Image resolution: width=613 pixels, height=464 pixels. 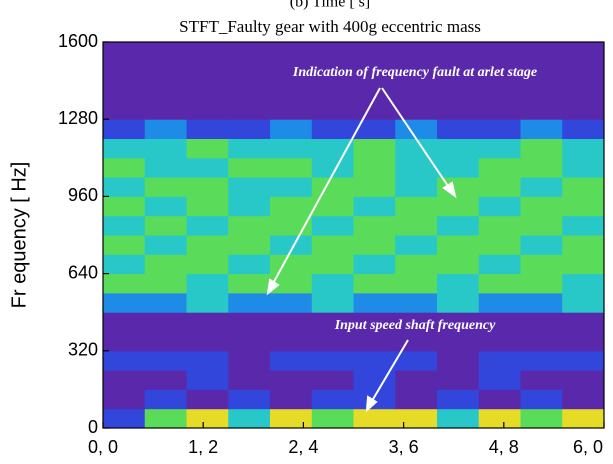 What do you see at coordinates (330, 5) in the screenshot?
I see `top-label: (b) Time [ s]` at bounding box center [330, 5].